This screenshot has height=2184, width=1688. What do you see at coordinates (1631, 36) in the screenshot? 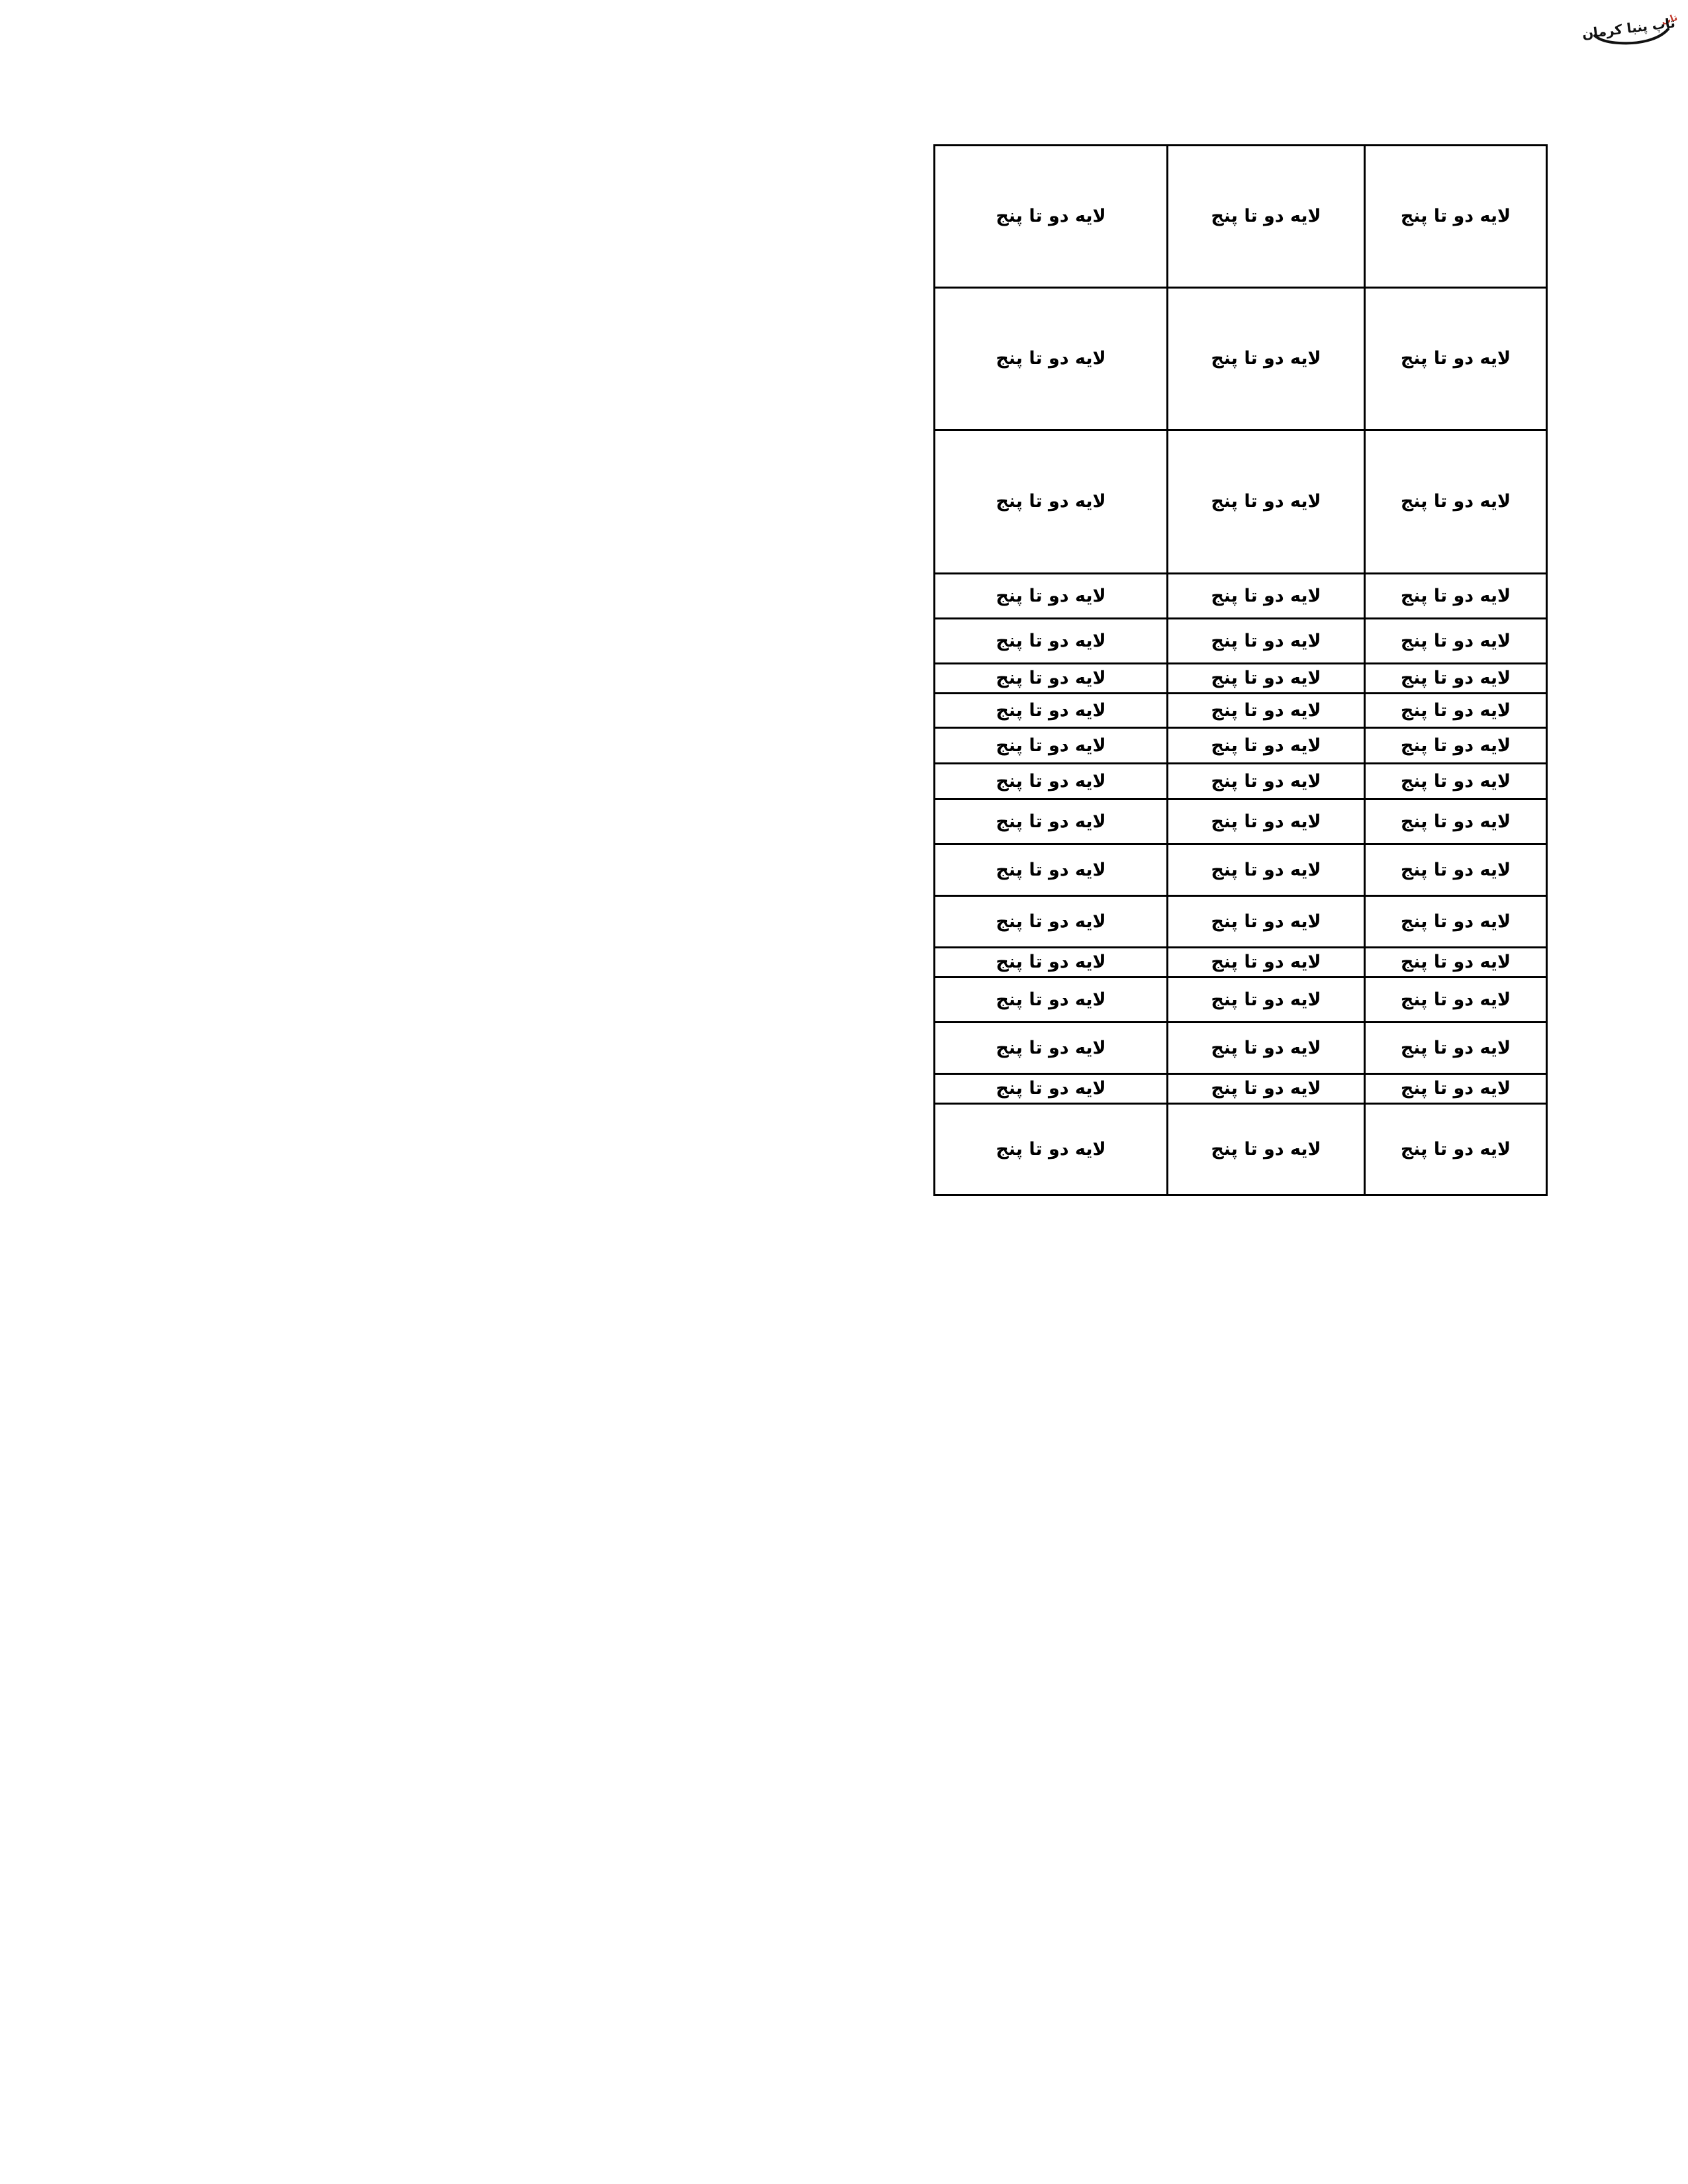
I see `calligraphy-swash-icon` at bounding box center [1631, 36].